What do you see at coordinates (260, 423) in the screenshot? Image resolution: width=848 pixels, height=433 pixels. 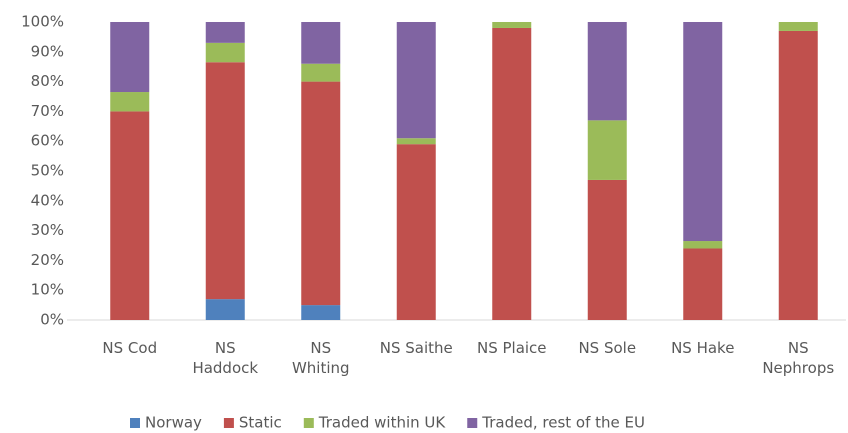 I see `legend-label: Static` at bounding box center [260, 423].